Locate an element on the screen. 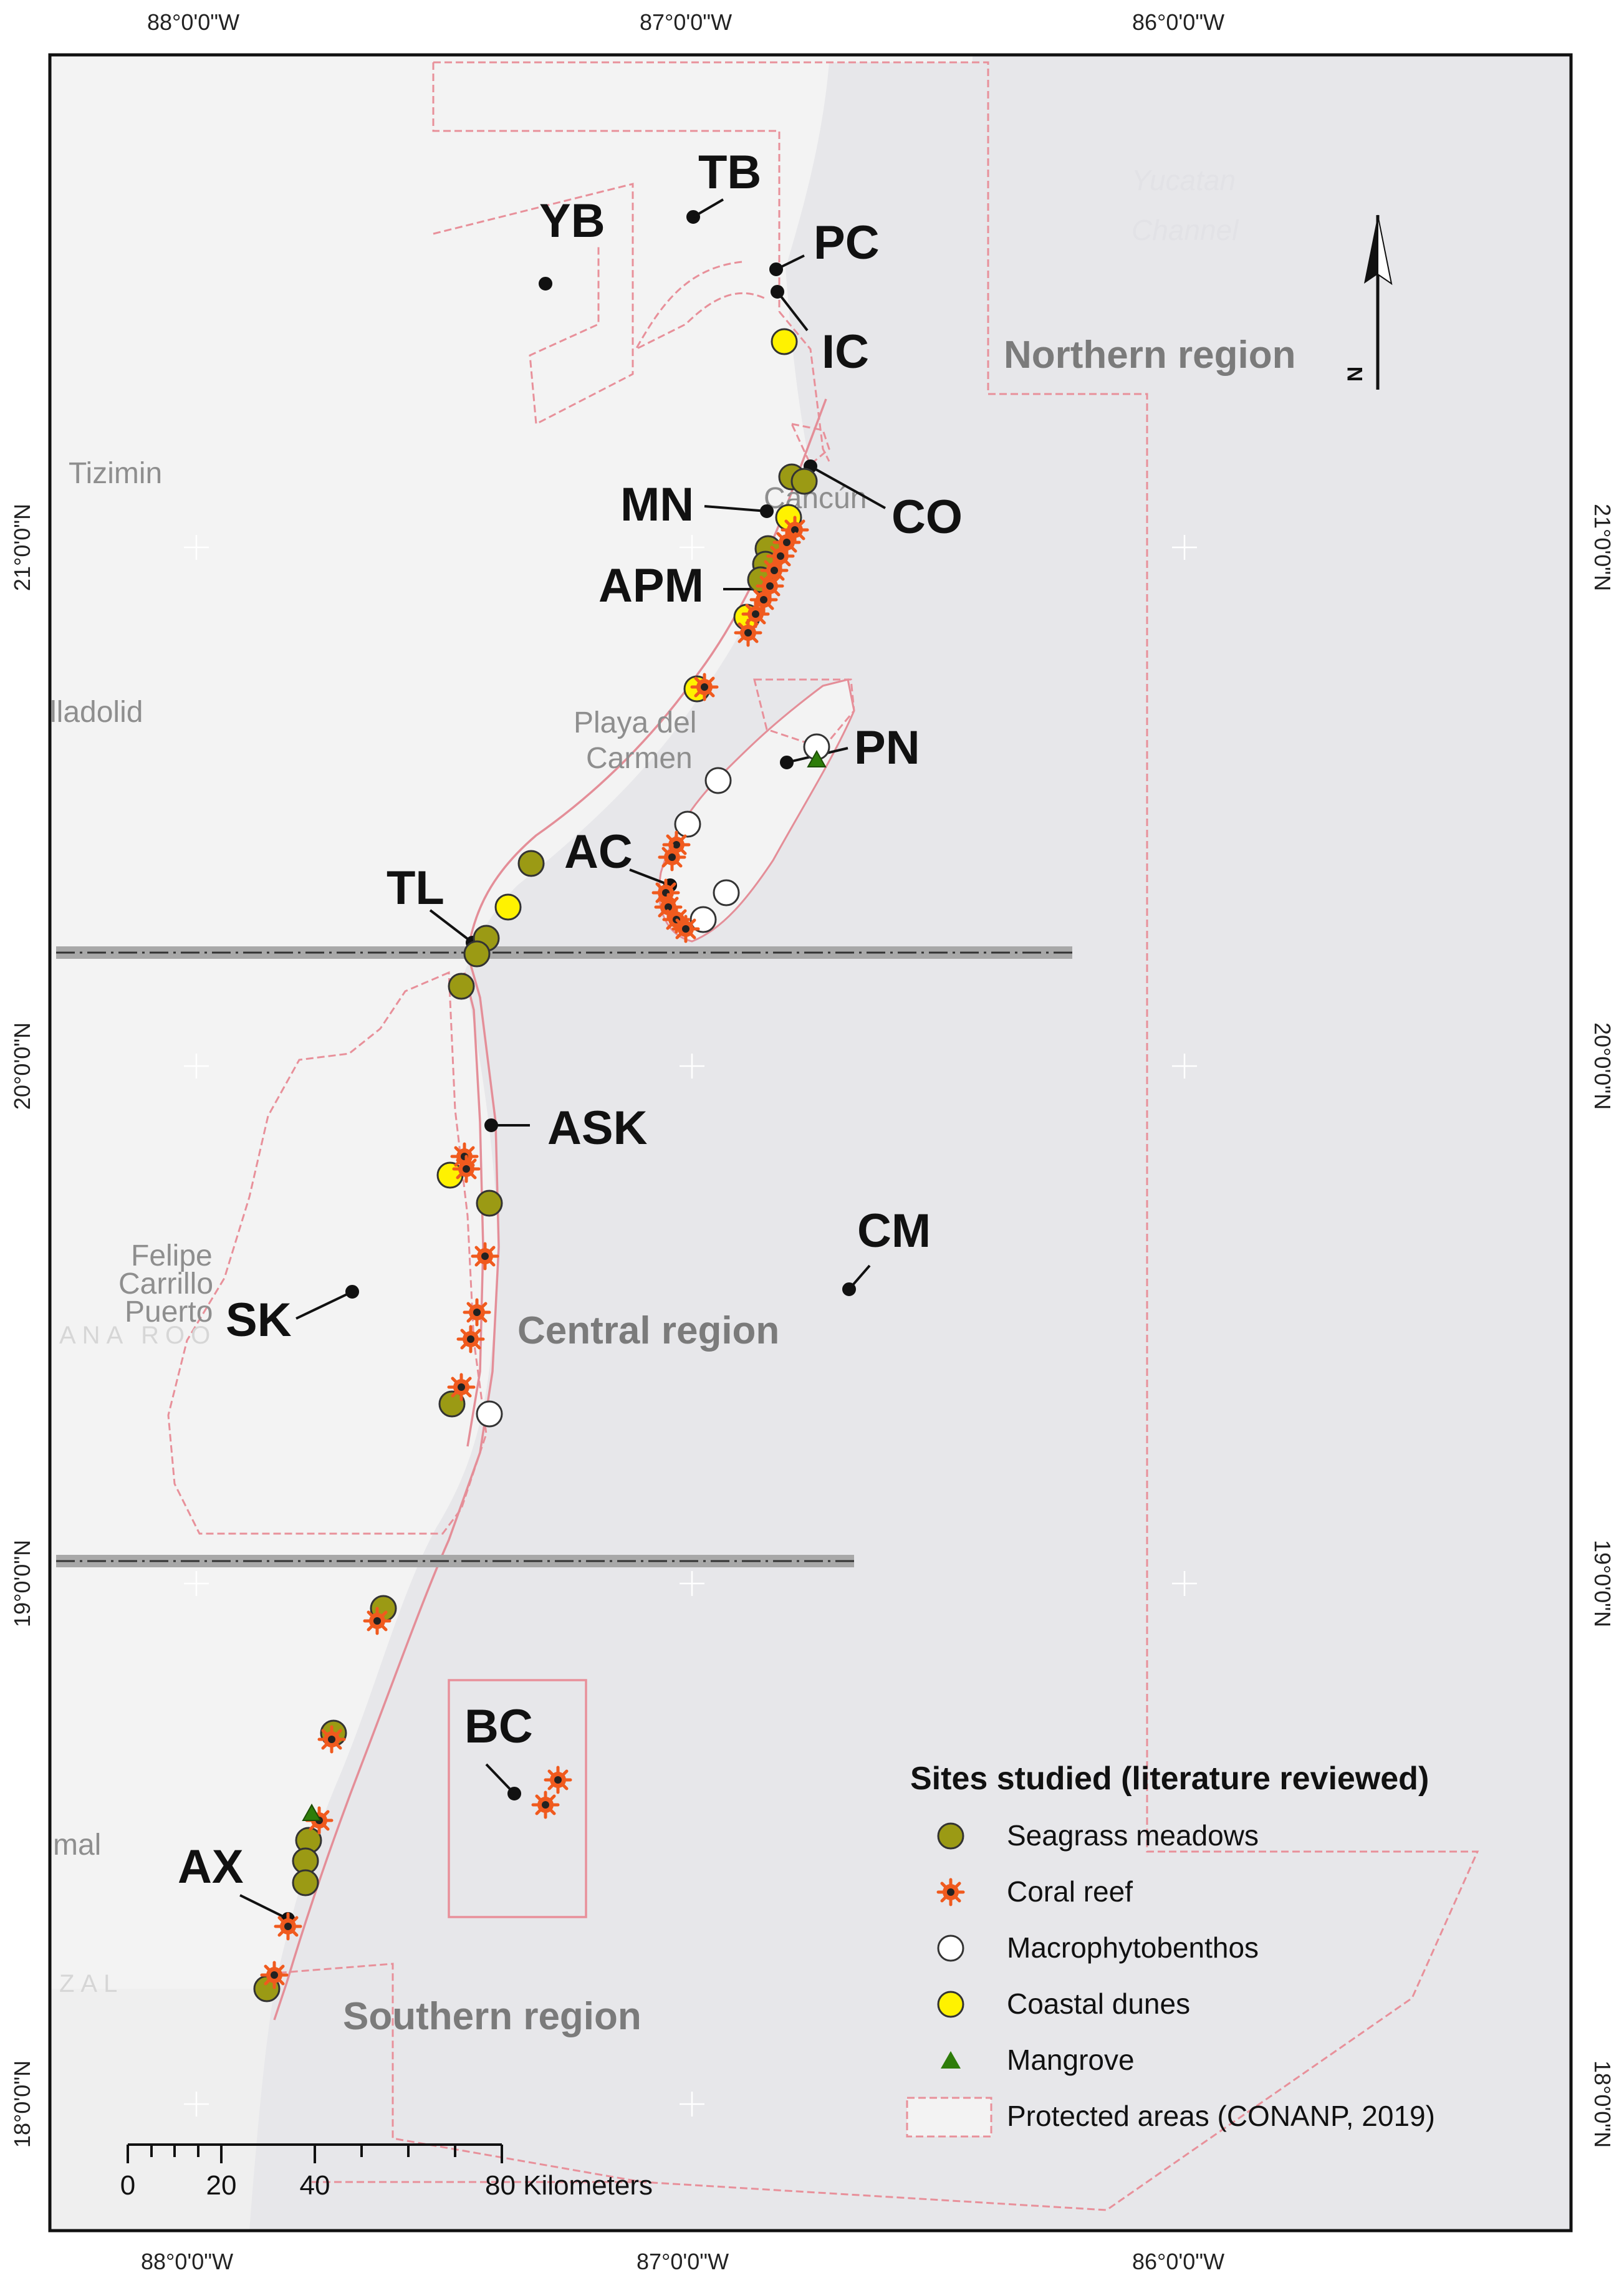  site-label-co: CO is located at coordinates (927, 517).